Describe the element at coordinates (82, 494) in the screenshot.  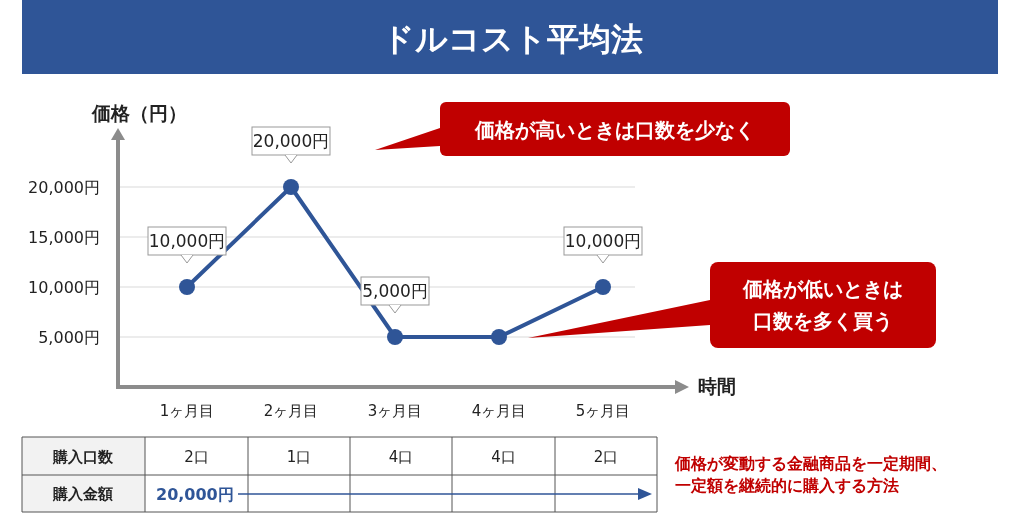
I see `text: 購入金額` at that location.